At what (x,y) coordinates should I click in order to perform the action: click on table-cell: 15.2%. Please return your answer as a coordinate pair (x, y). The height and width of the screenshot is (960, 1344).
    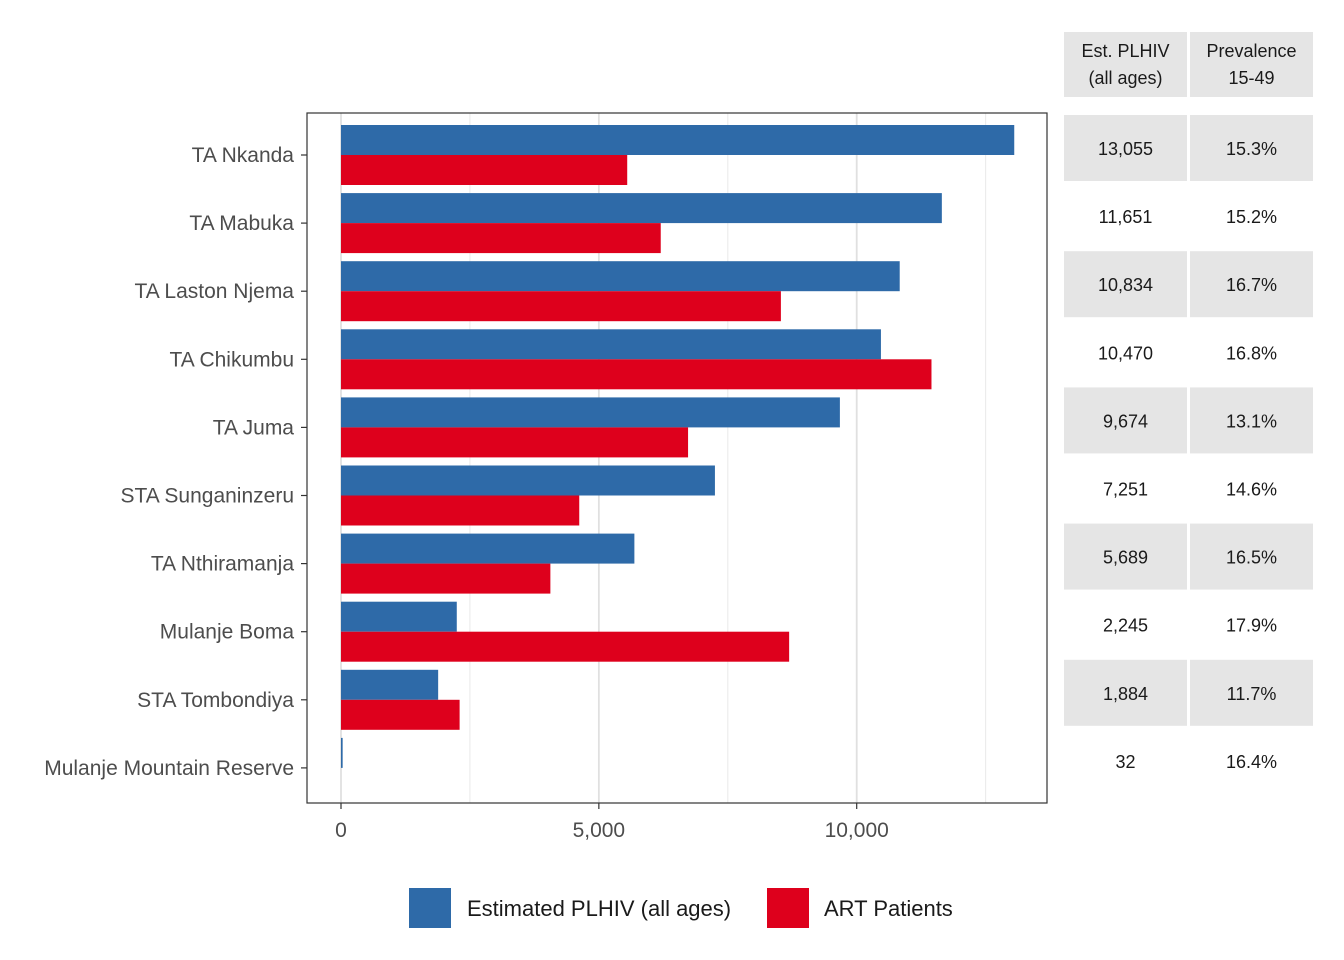
    Looking at the image, I should click on (1251, 217).